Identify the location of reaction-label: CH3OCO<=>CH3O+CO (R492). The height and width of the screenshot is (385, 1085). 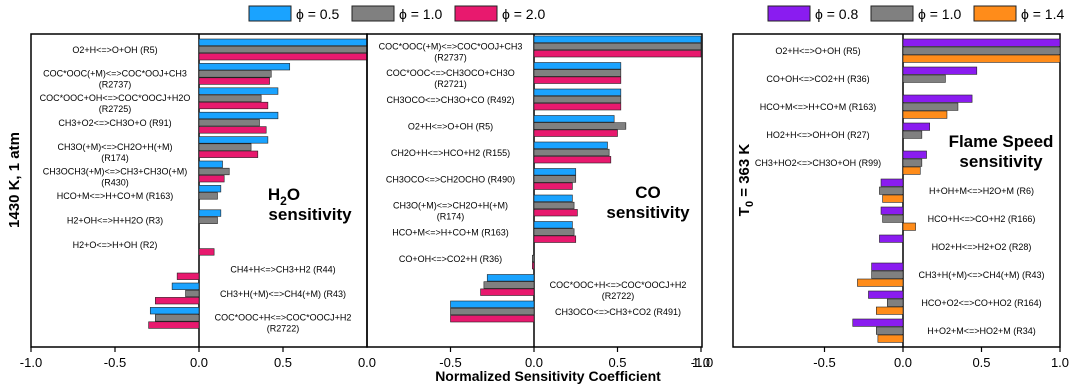
(450, 100).